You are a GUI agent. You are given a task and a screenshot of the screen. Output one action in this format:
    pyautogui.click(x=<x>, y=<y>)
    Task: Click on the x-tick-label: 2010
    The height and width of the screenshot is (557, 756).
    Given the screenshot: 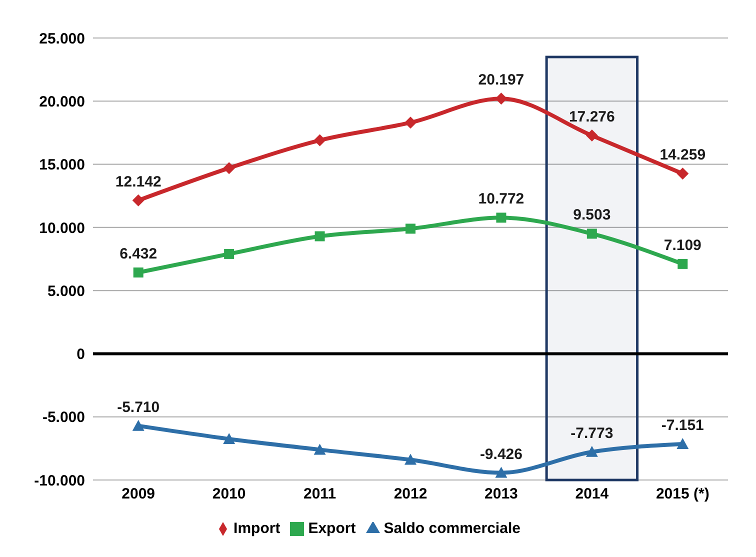 What is the action you would take?
    pyautogui.click(x=229, y=494)
    